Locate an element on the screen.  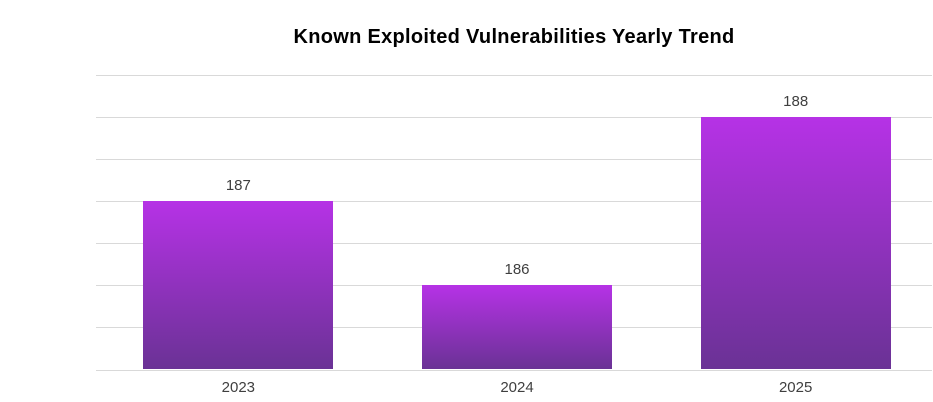
x-tick-label: 2023 is located at coordinates (238, 387).